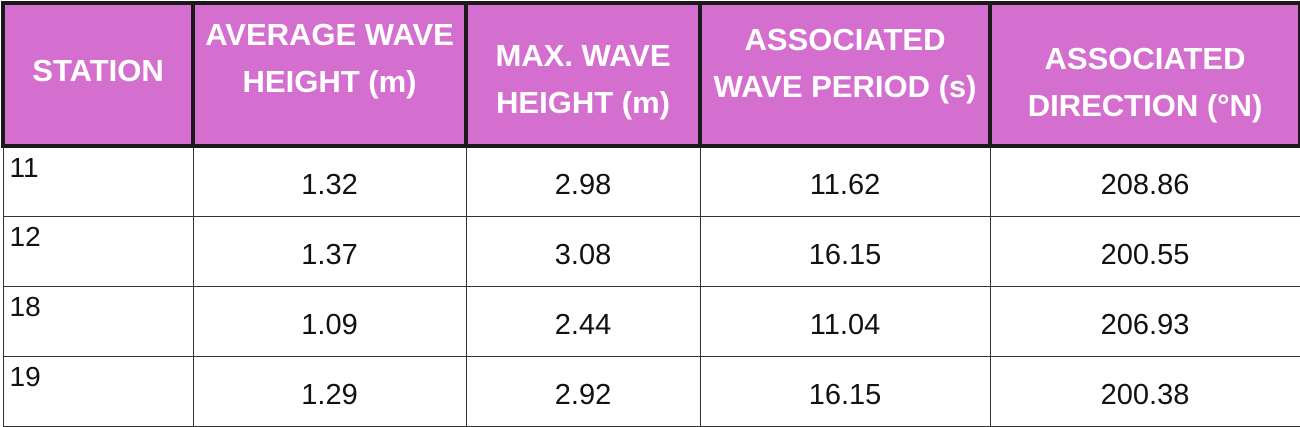  What do you see at coordinates (1144, 251) in the screenshot?
I see `direction-cell: 200.55` at bounding box center [1144, 251].